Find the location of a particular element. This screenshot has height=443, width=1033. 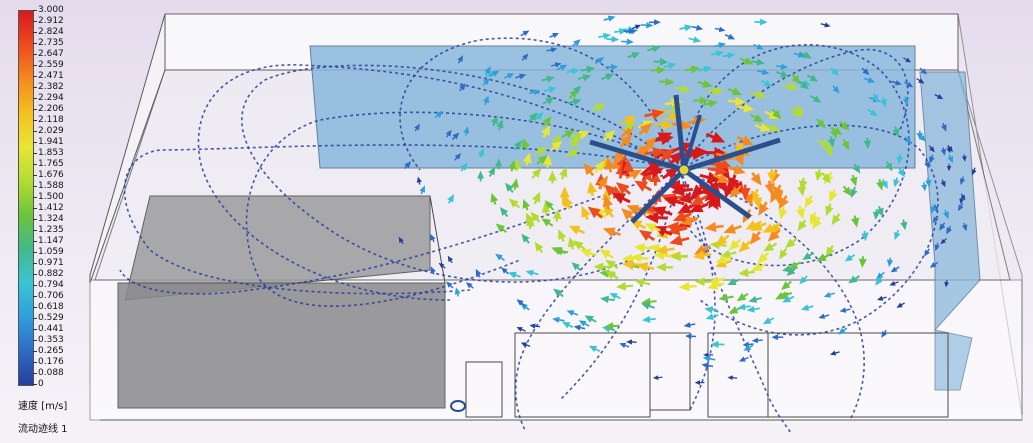

legend-tick-label: 0.529 is located at coordinates (51, 318).